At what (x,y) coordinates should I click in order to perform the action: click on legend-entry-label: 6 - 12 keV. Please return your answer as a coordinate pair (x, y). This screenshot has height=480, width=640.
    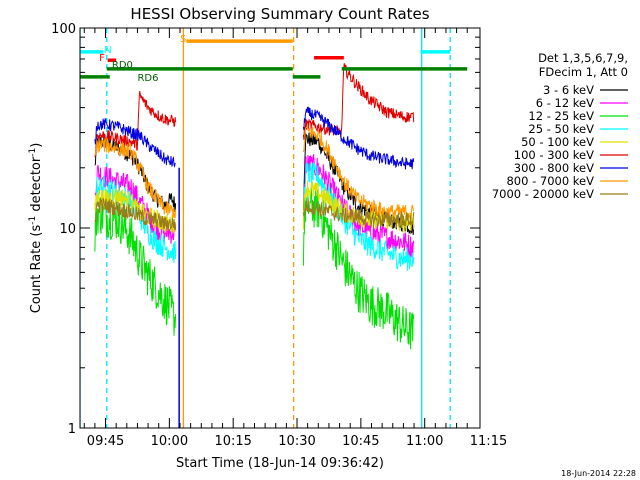
    Looking at the image, I should click on (565, 103).